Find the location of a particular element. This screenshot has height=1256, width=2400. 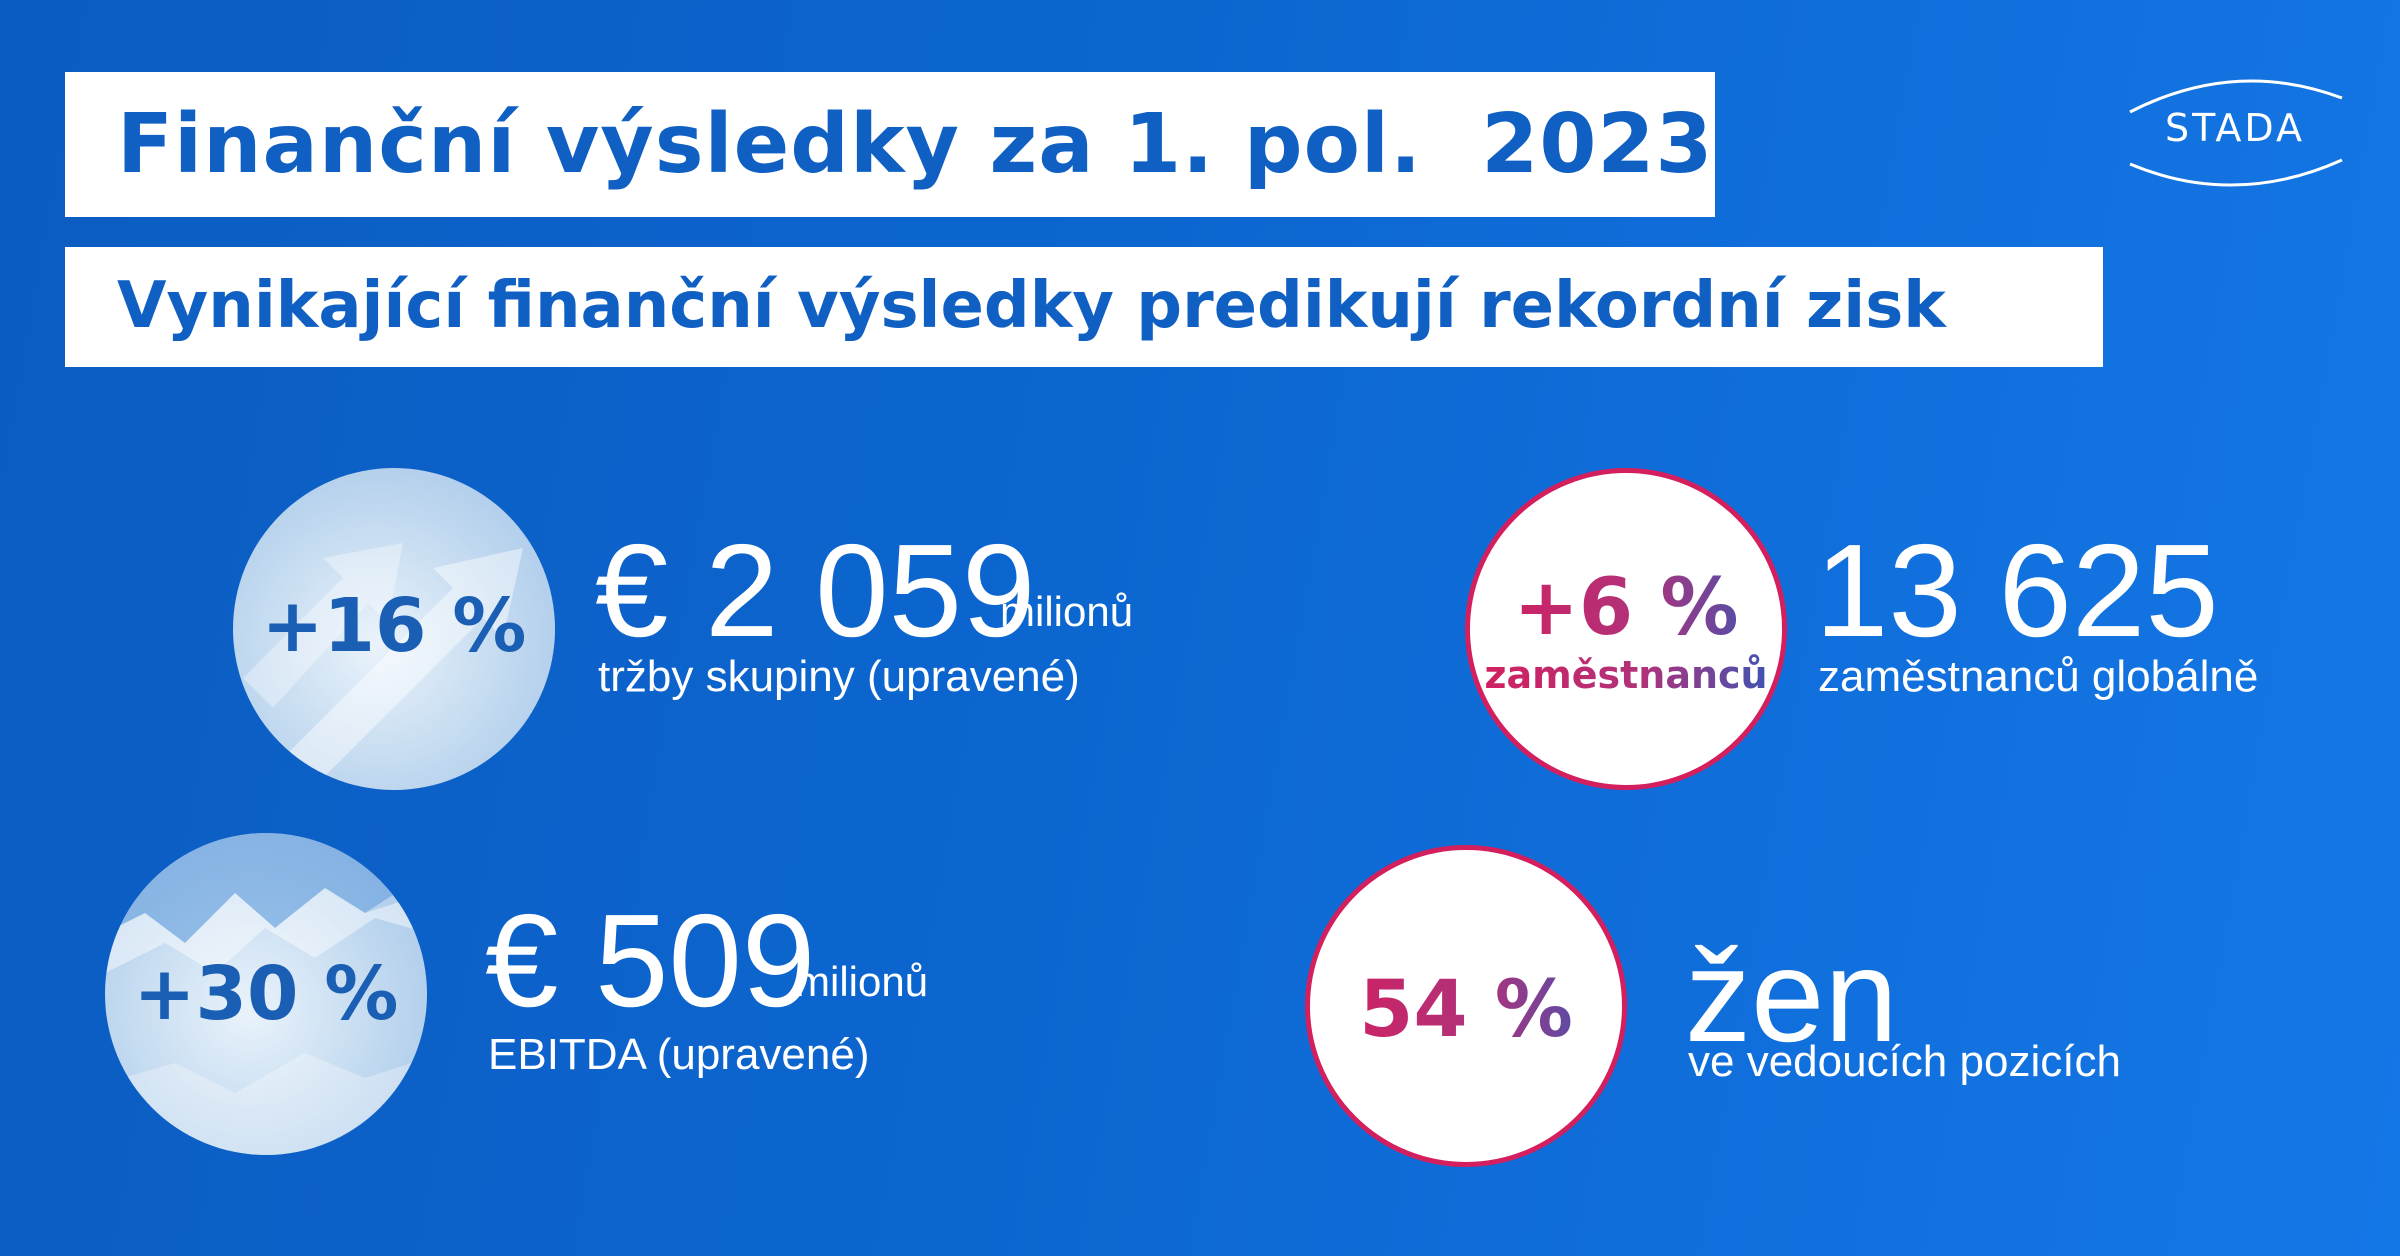

revenue-growth-pct: +16 % is located at coordinates (394, 626).